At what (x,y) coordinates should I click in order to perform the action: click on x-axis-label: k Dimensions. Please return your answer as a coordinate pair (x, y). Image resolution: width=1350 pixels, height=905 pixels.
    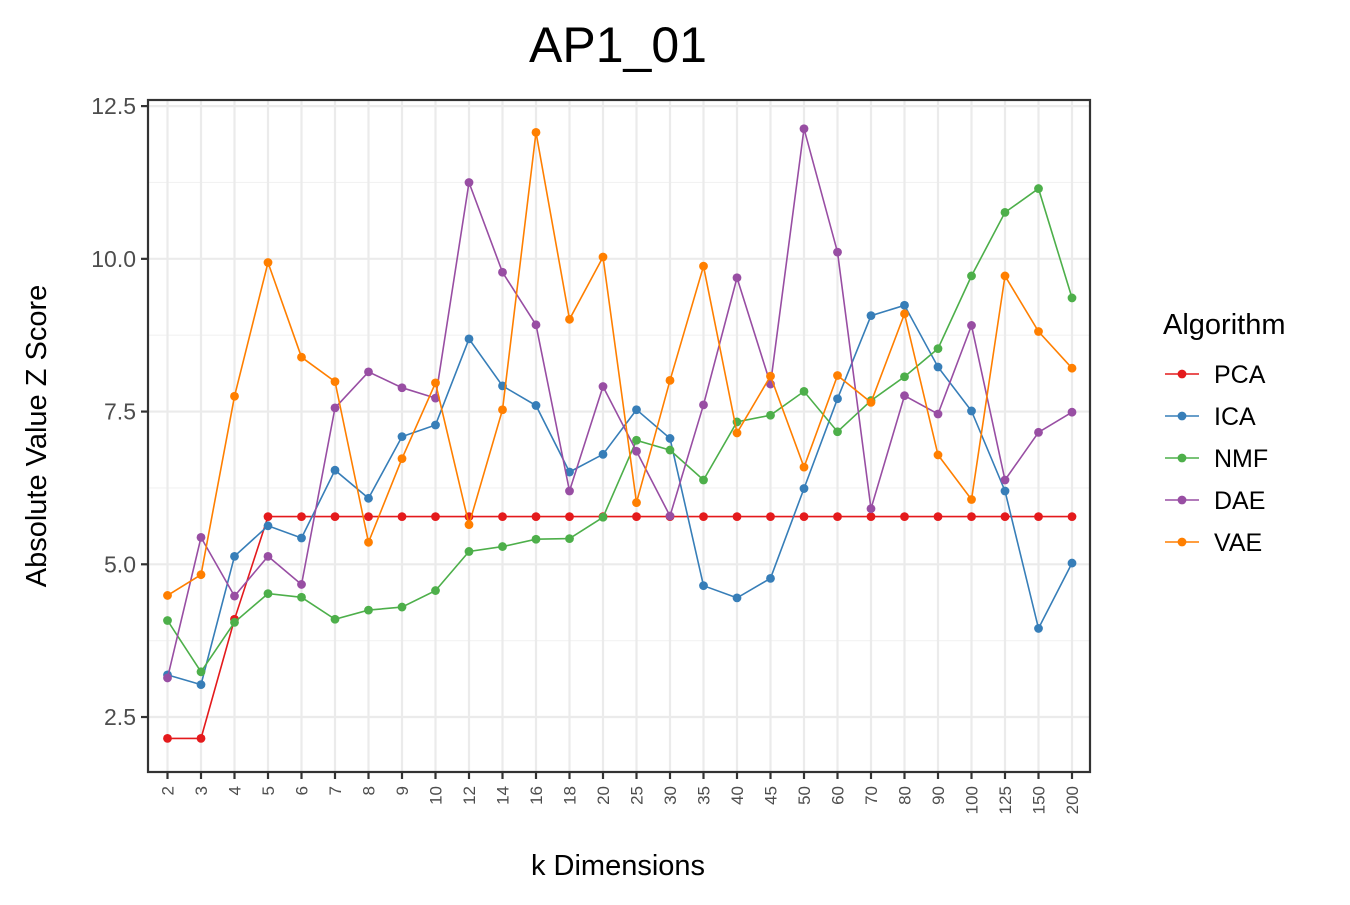
    Looking at the image, I should click on (618, 866).